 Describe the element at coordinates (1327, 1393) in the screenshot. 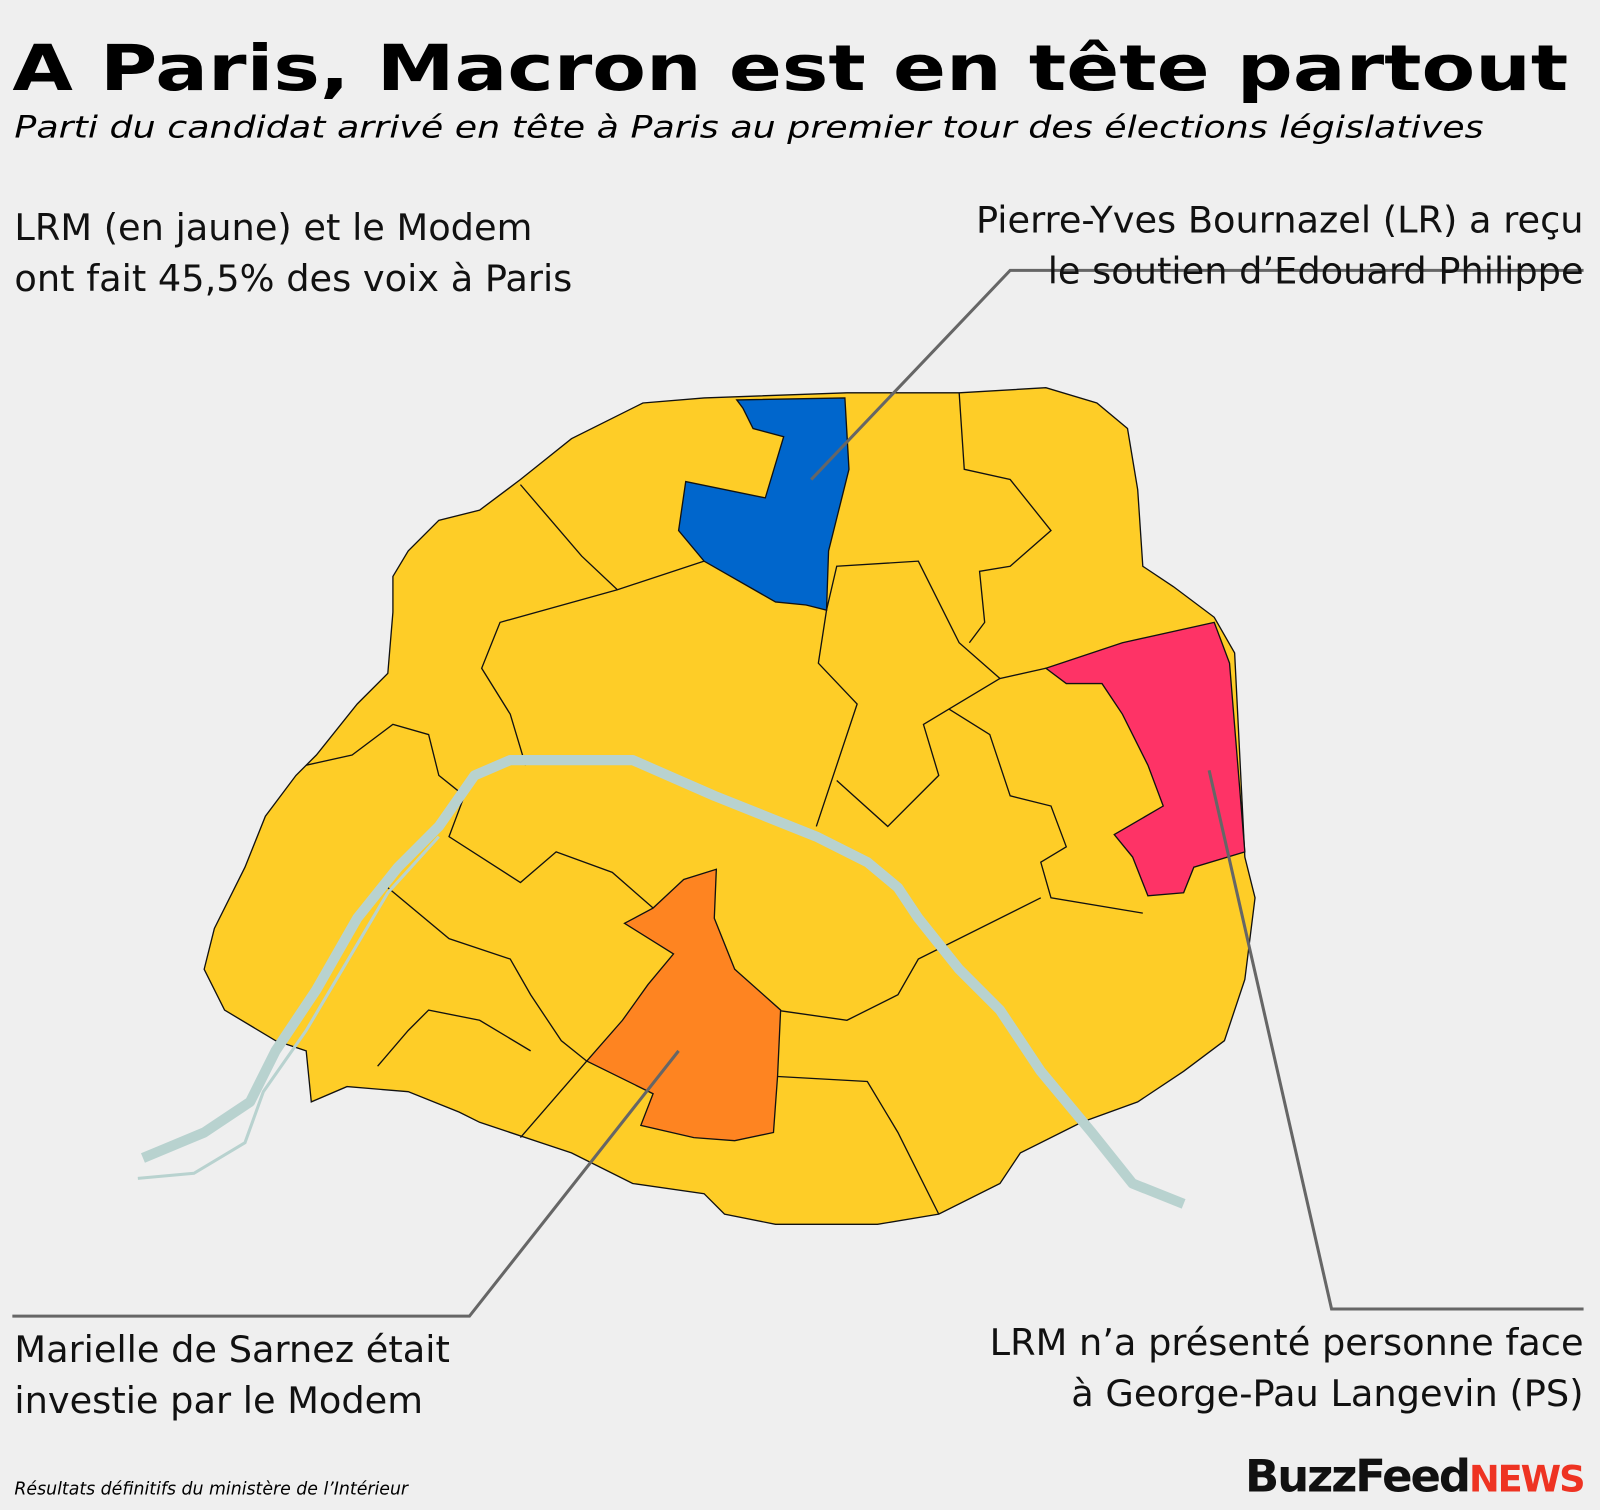

I see `annotation: à George-Pau Langevin (PS)` at that location.